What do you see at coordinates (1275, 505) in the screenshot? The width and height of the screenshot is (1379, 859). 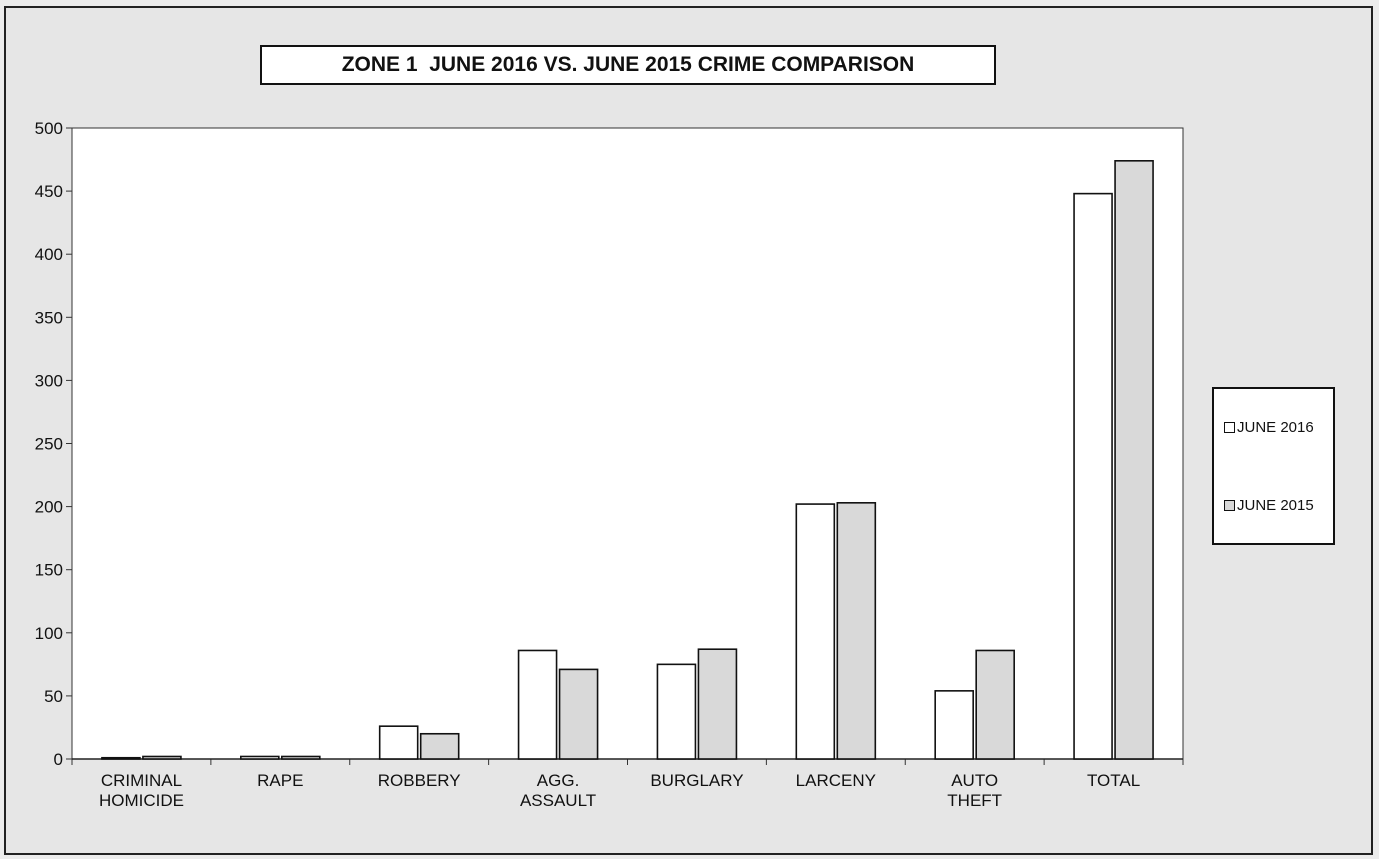 I see `legend-label-1: JUNE 2015` at bounding box center [1275, 505].